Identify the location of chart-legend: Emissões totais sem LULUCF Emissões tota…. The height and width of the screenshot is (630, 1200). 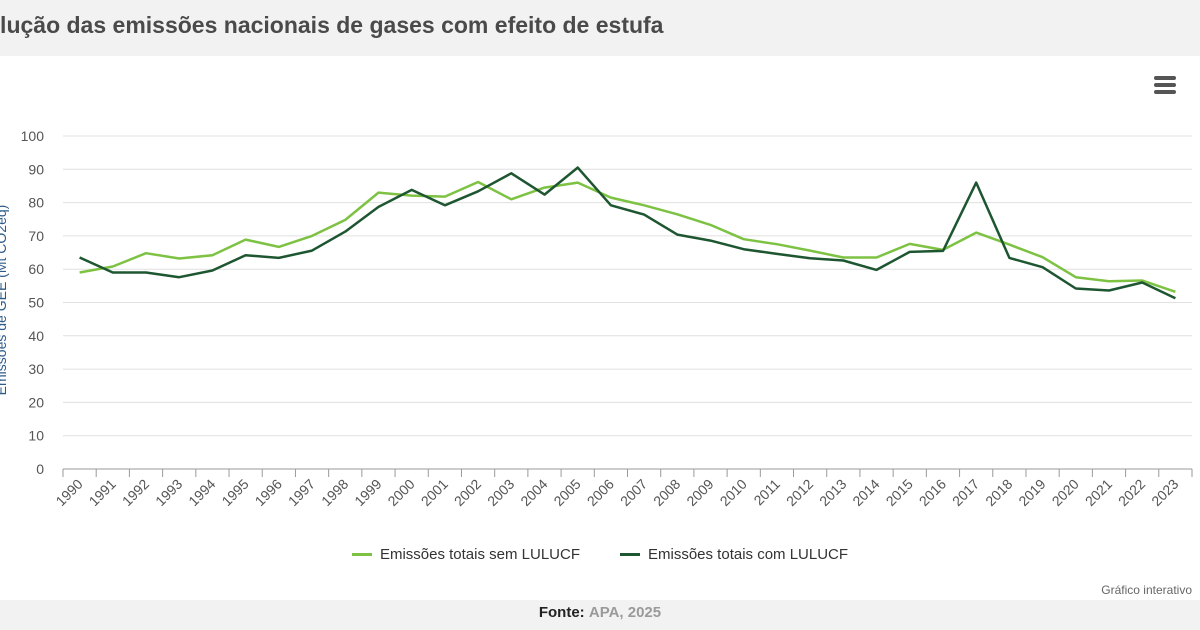
(600, 554).